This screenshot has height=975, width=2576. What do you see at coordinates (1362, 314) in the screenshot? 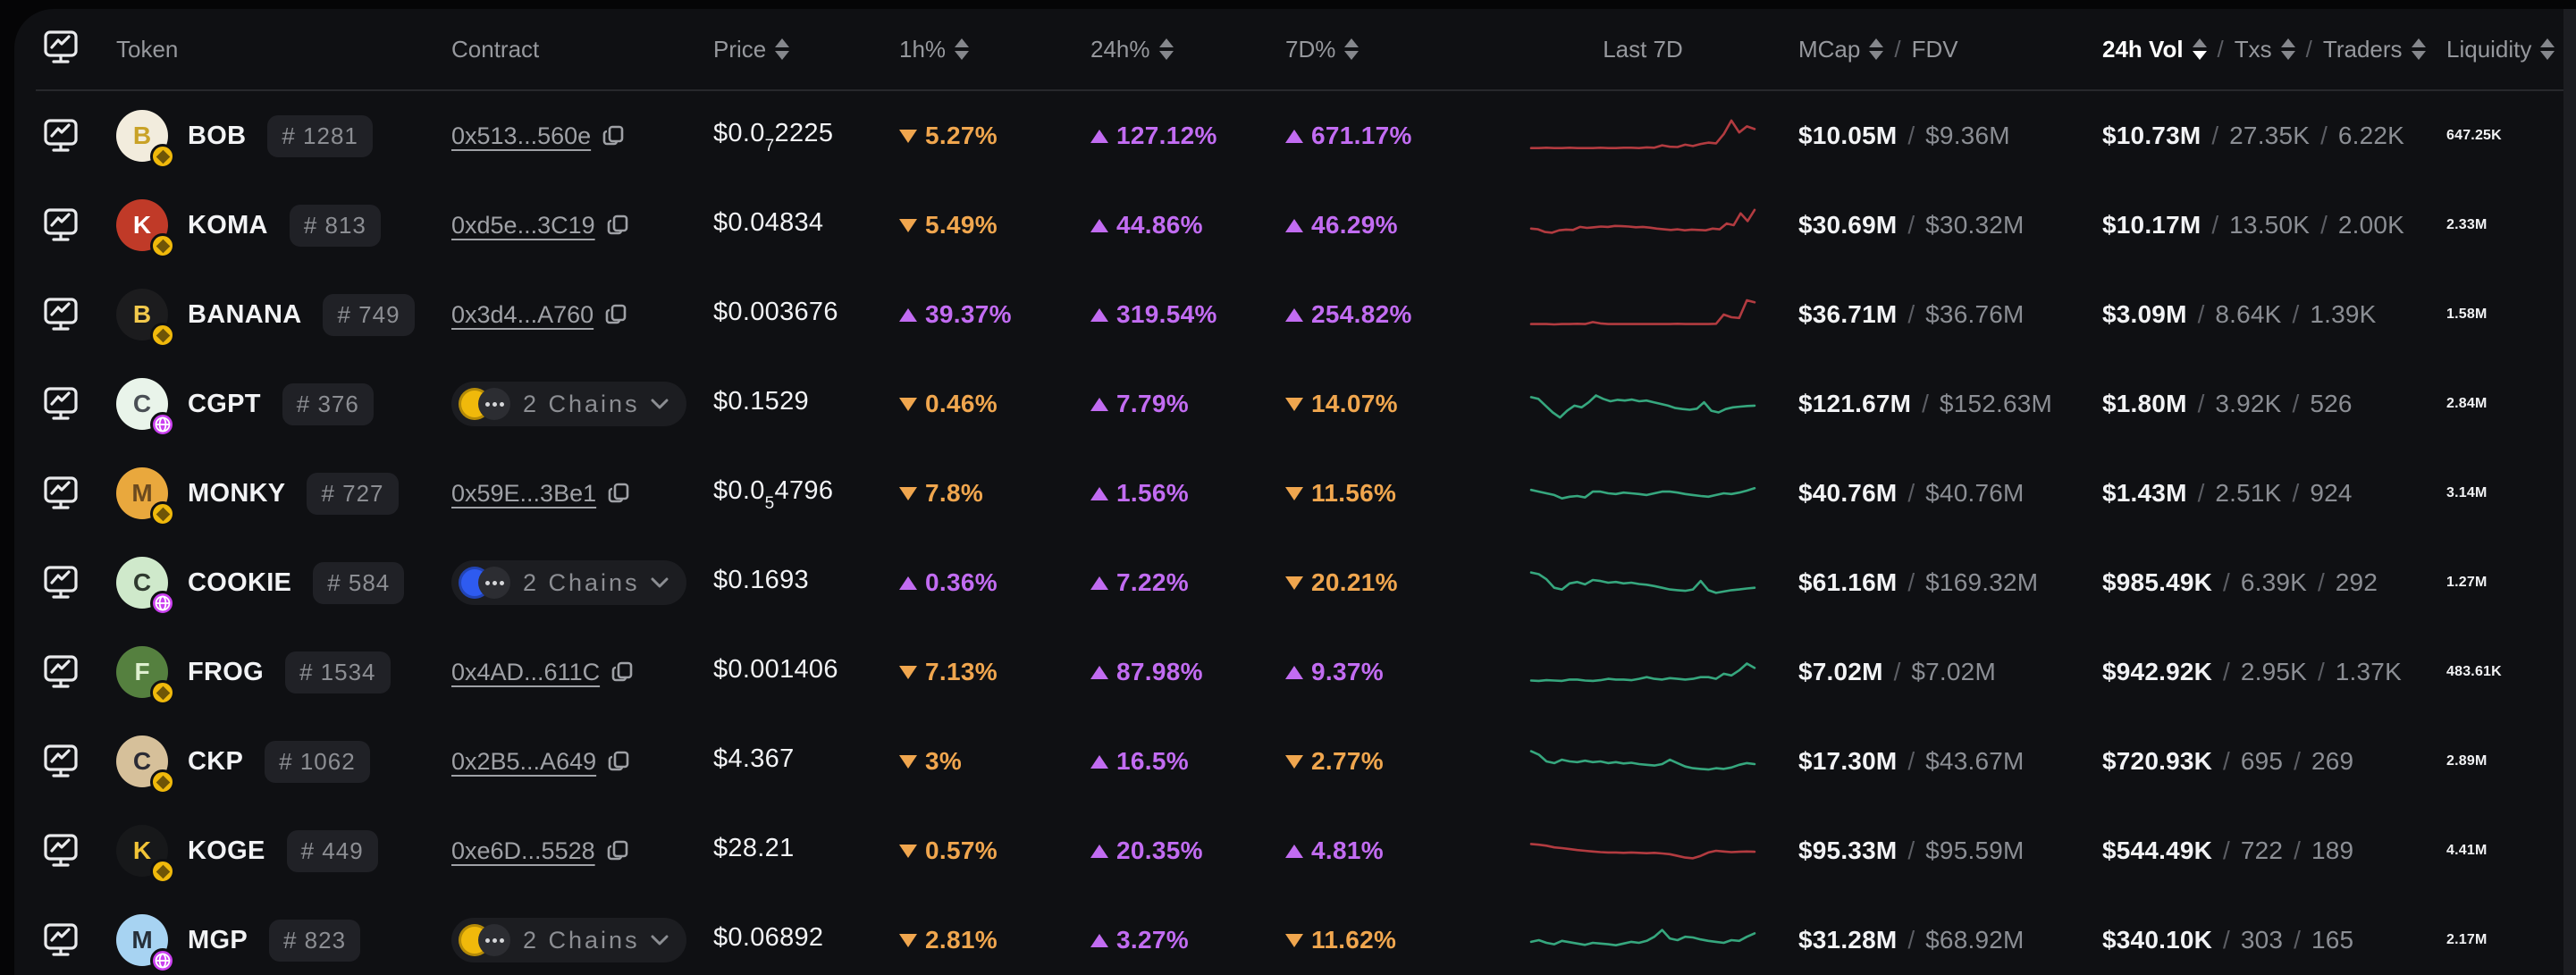
I see `change-7d: 254.82%` at bounding box center [1362, 314].